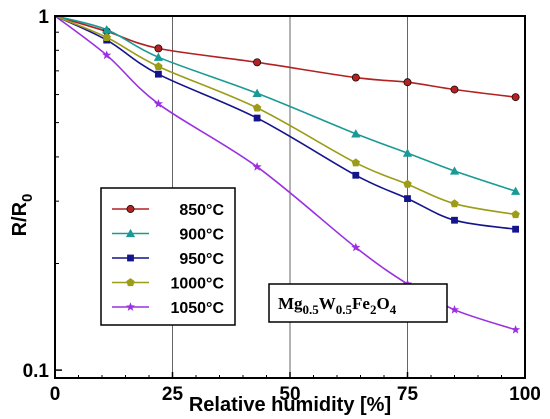 This screenshot has width=550, height=419. What do you see at coordinates (168, 210) in the screenshot?
I see `legend-entry: 850°C` at bounding box center [168, 210].